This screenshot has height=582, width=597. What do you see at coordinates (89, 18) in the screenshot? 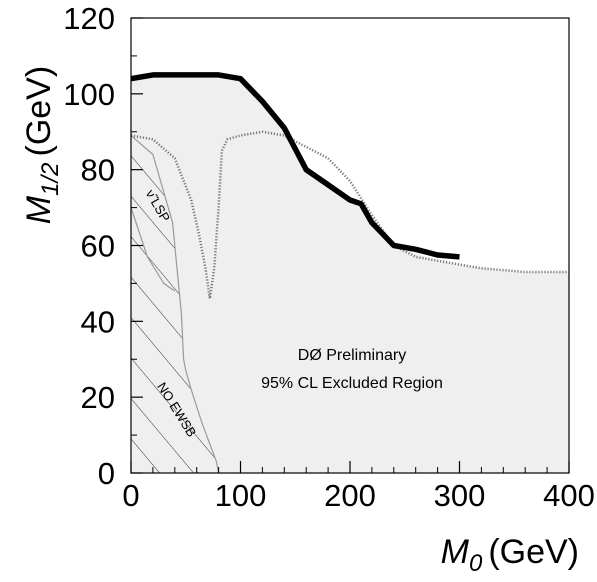
I see `y-tick-label: 120` at bounding box center [89, 18].